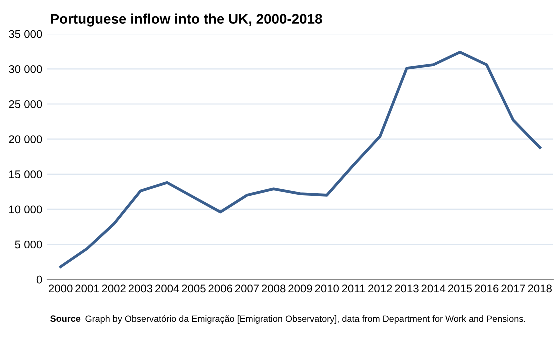 This screenshot has height=341, width=559. What do you see at coordinates (220, 288) in the screenshot?
I see `x-tick-label: 2006` at bounding box center [220, 288].